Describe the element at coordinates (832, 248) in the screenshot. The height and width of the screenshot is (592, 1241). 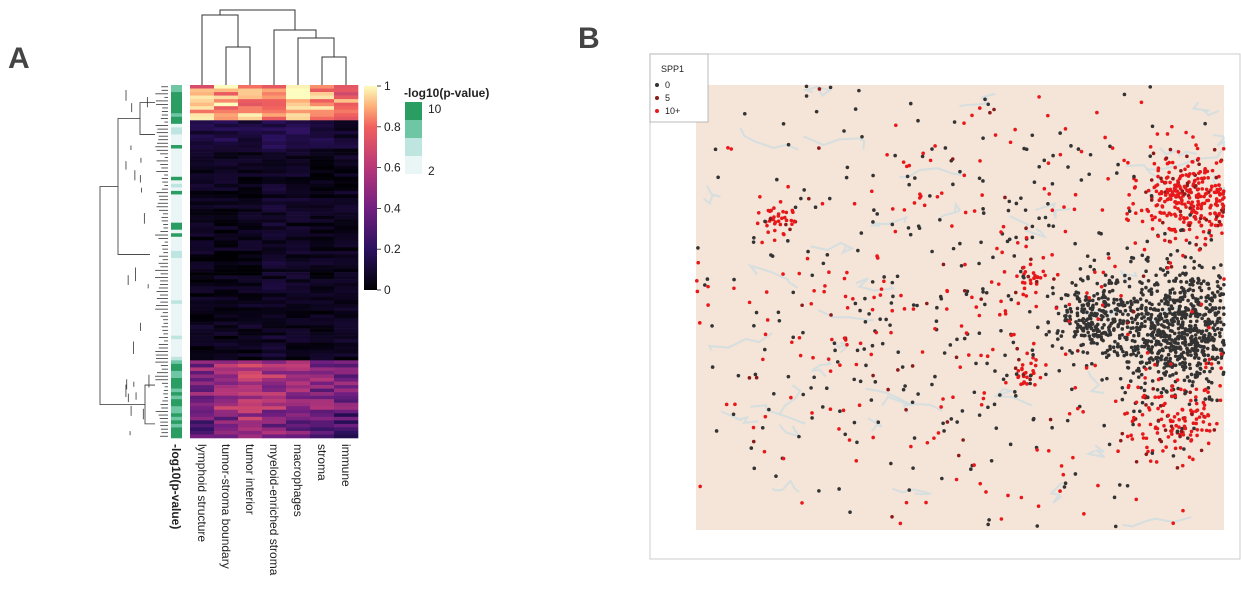
I see `tissue-vein` at that location.